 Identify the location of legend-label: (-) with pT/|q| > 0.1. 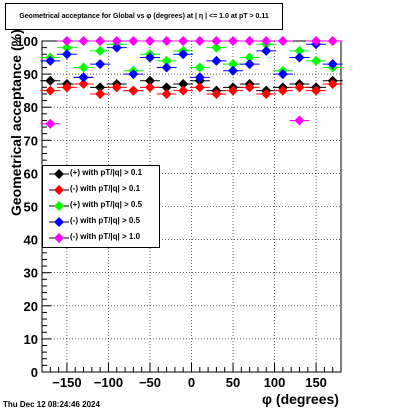
(105, 188).